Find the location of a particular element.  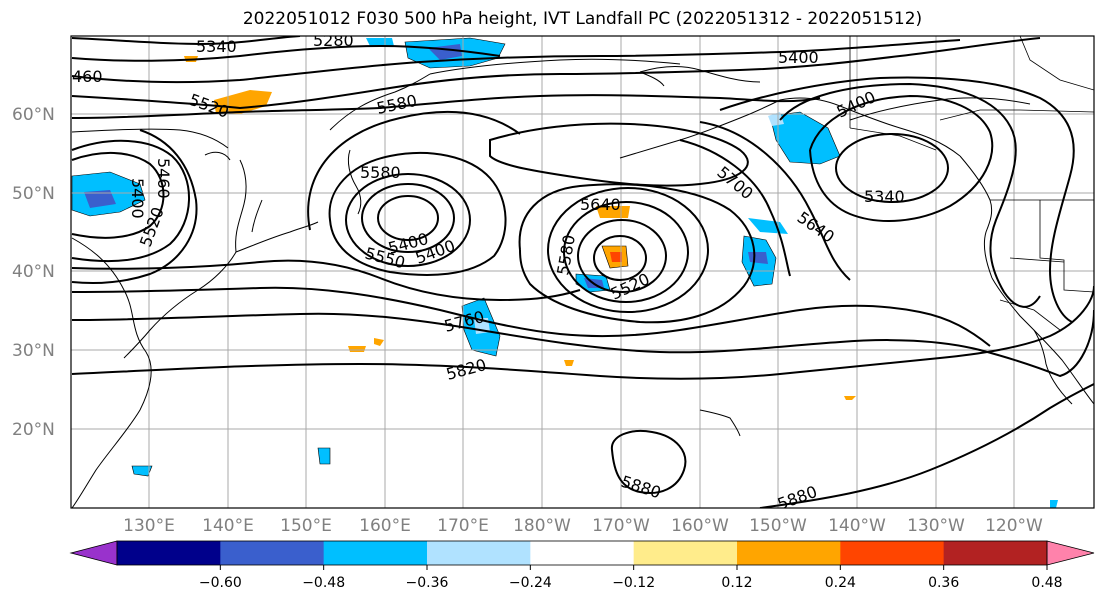

lon-label: 140°W is located at coordinates (857, 526).